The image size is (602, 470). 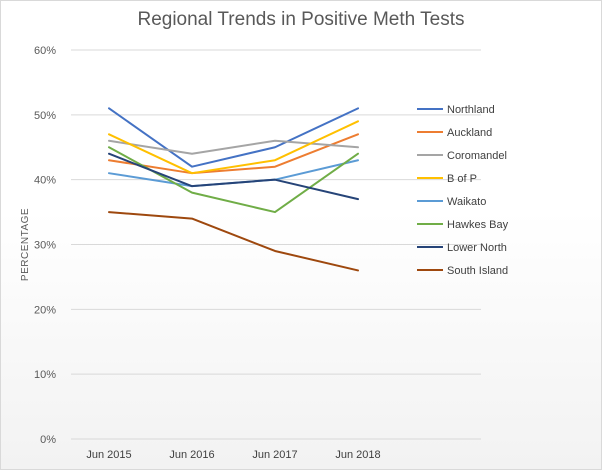 I want to click on chart-title: Regional Trends in Positive Meth Tests, so click(x=301, y=19).